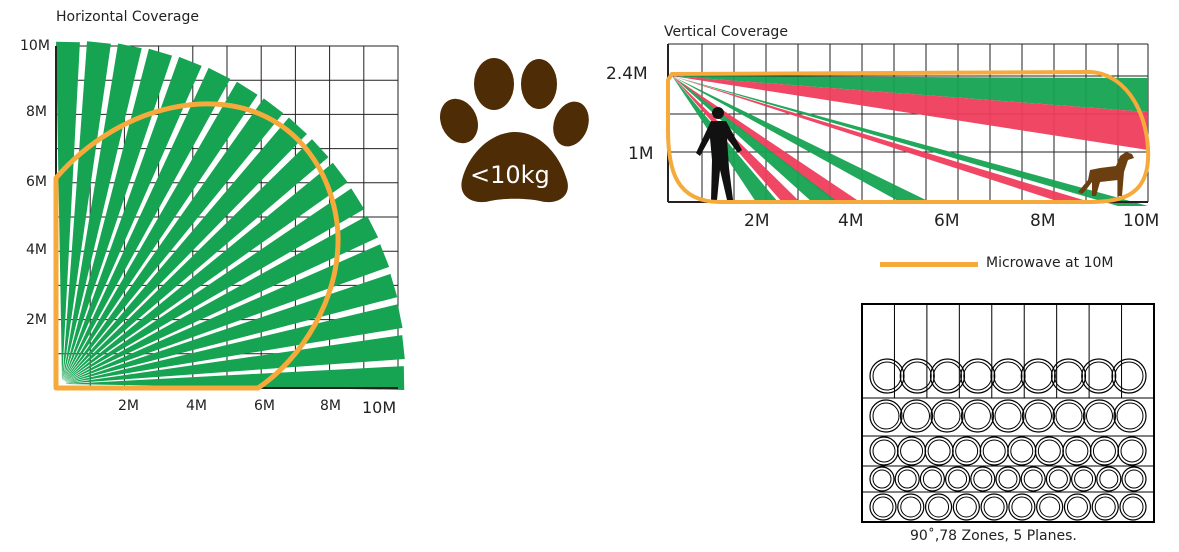 Image resolution: width=1179 pixels, height=552 pixels. I want to click on pet-weight-label: <10kg, so click(510, 175).